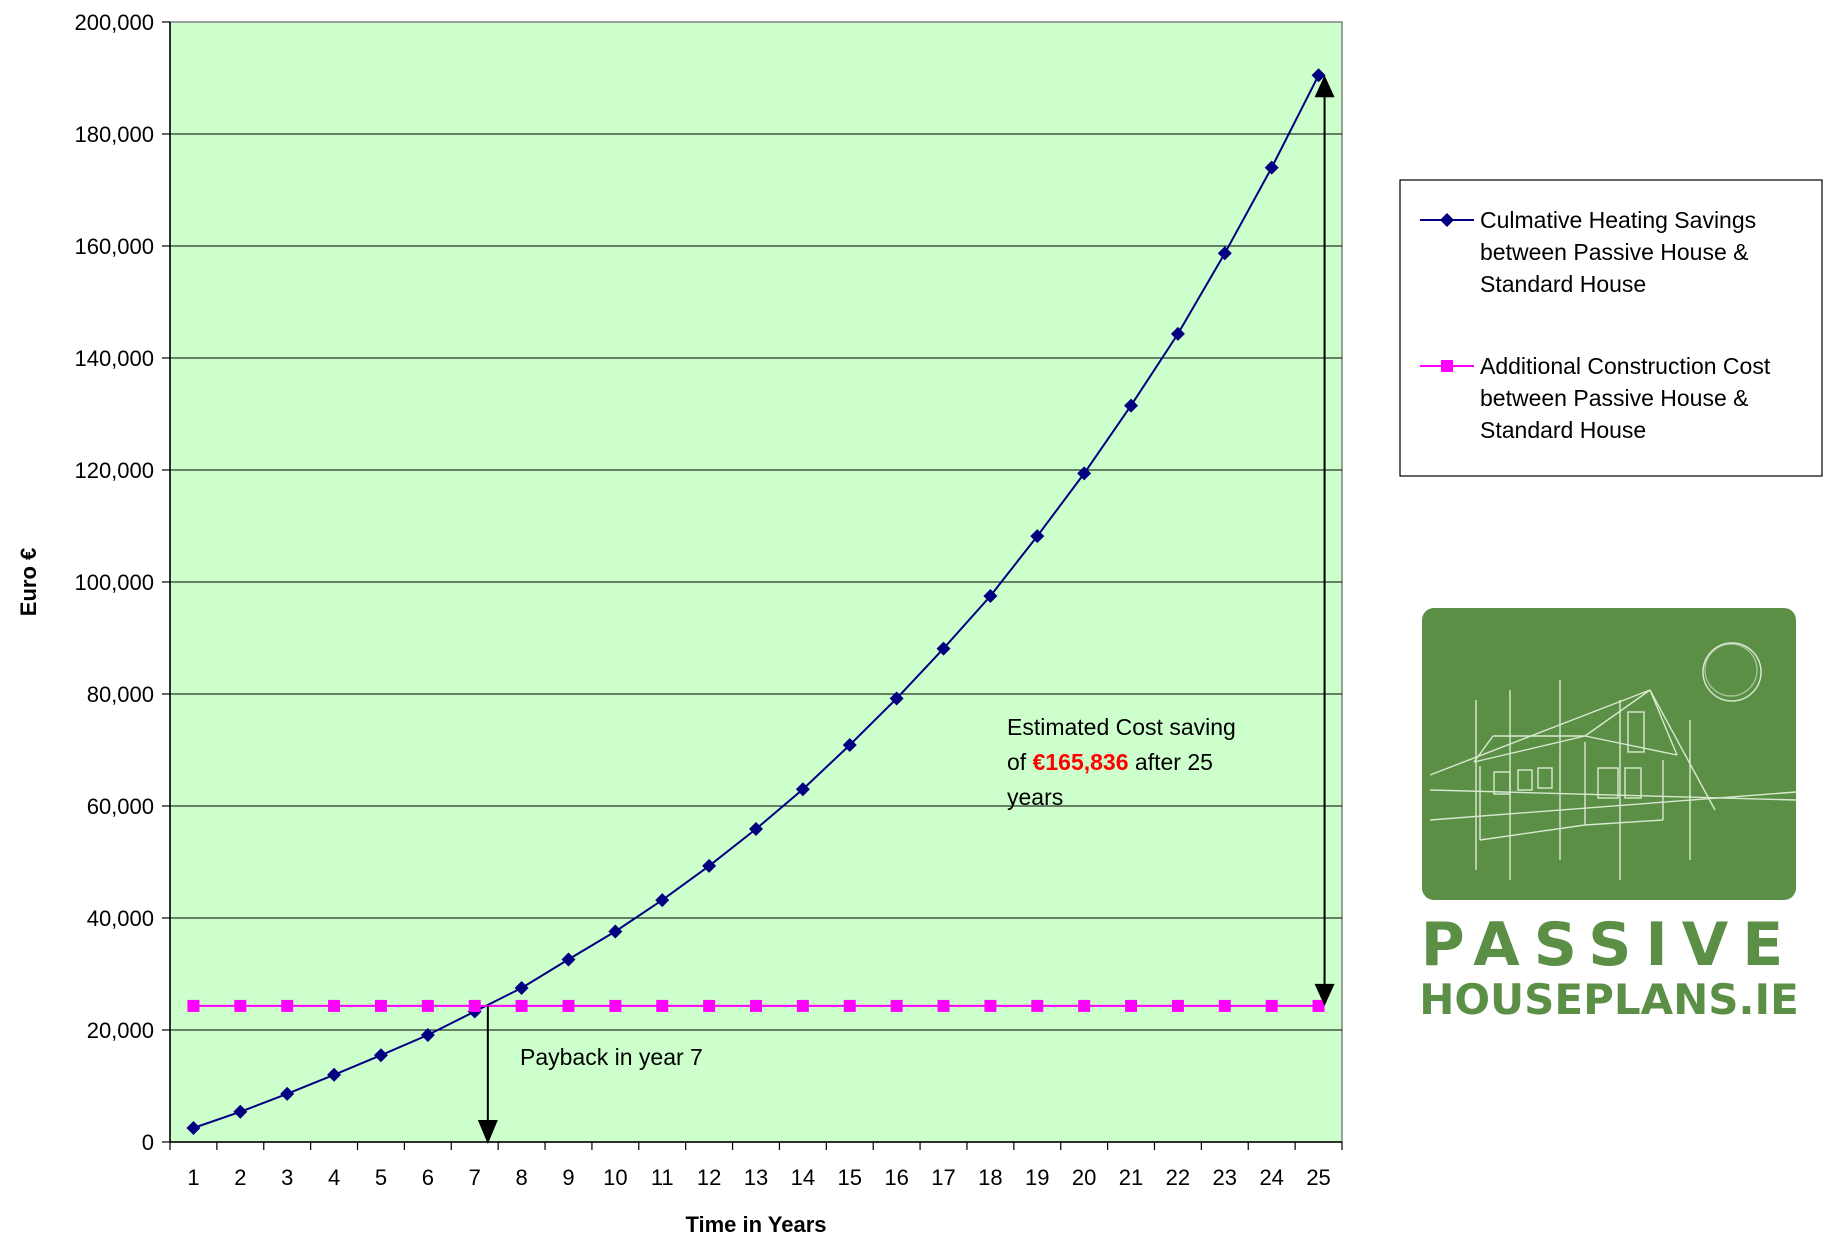 The width and height of the screenshot is (1827, 1236). What do you see at coordinates (1609, 999) in the screenshot?
I see `logo-word-houseplans: HOUSEPLANS.IE` at bounding box center [1609, 999].